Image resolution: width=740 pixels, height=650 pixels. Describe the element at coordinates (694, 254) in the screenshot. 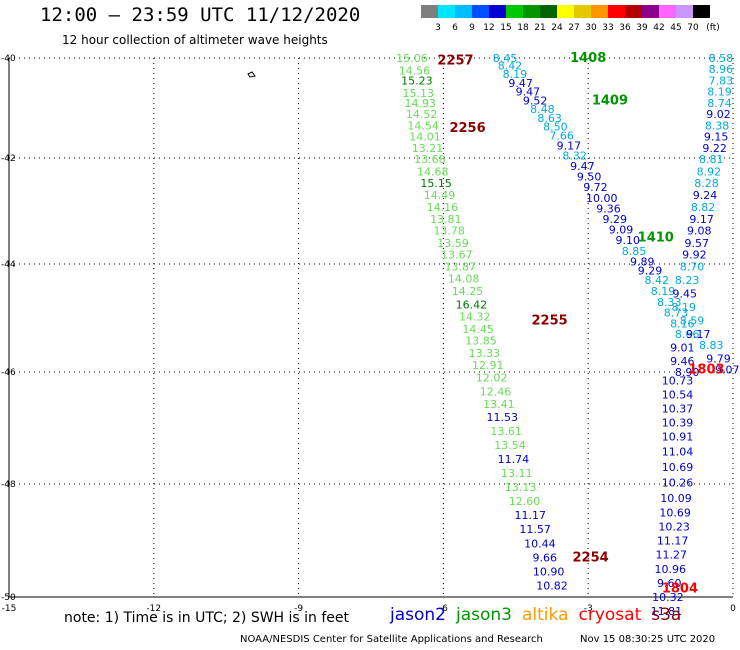

I see `wave-height-label: 9.92` at that location.